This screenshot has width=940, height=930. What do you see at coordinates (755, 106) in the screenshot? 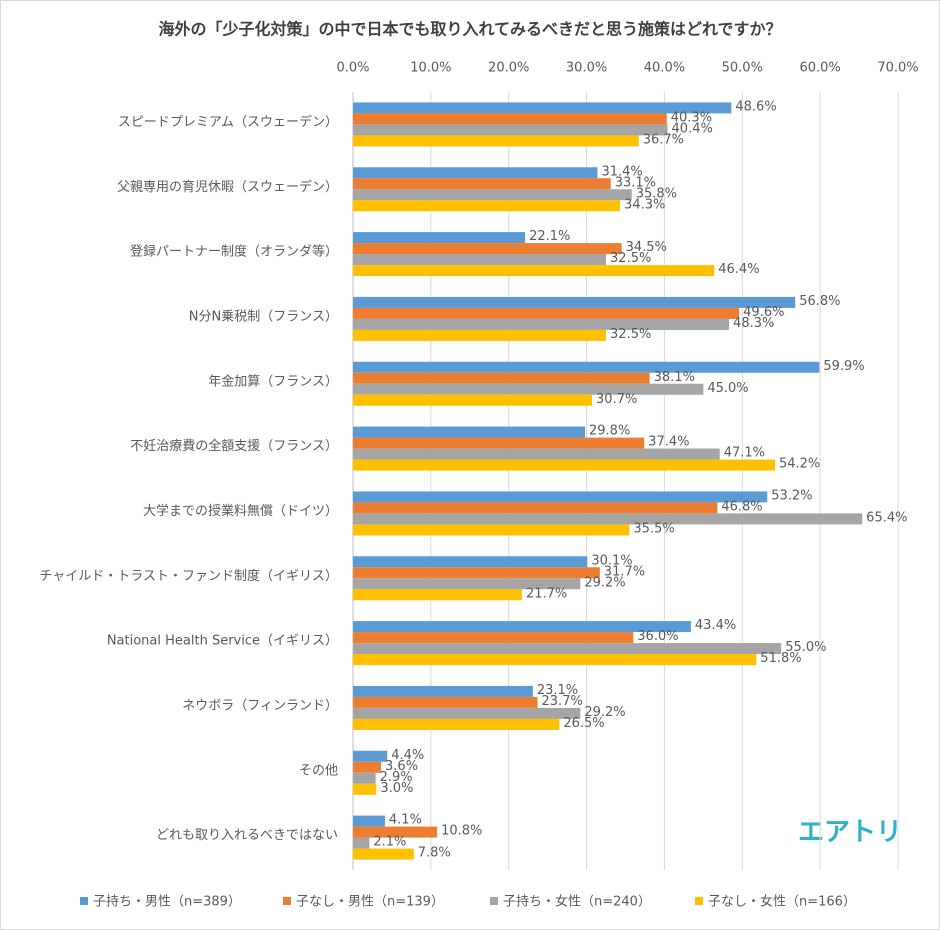
I see `value-label: 48.6%` at bounding box center [755, 106].